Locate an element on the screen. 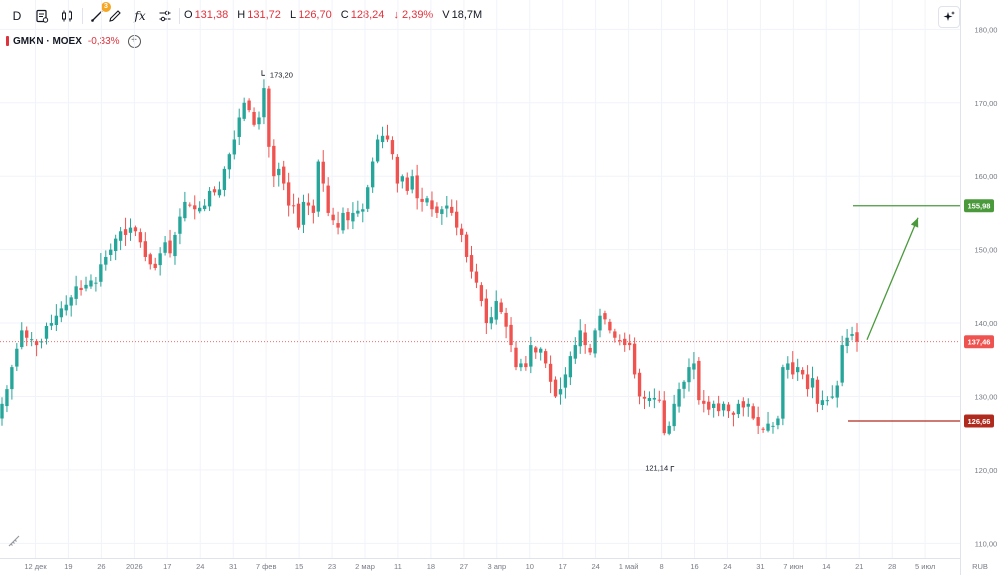  x-tick-label: 23 is located at coordinates (332, 566).